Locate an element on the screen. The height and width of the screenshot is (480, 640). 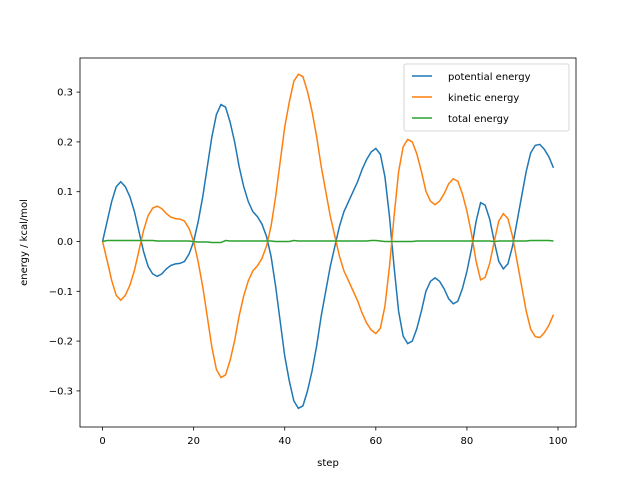
y-tick-label: 0.2 is located at coordinates (65, 142).